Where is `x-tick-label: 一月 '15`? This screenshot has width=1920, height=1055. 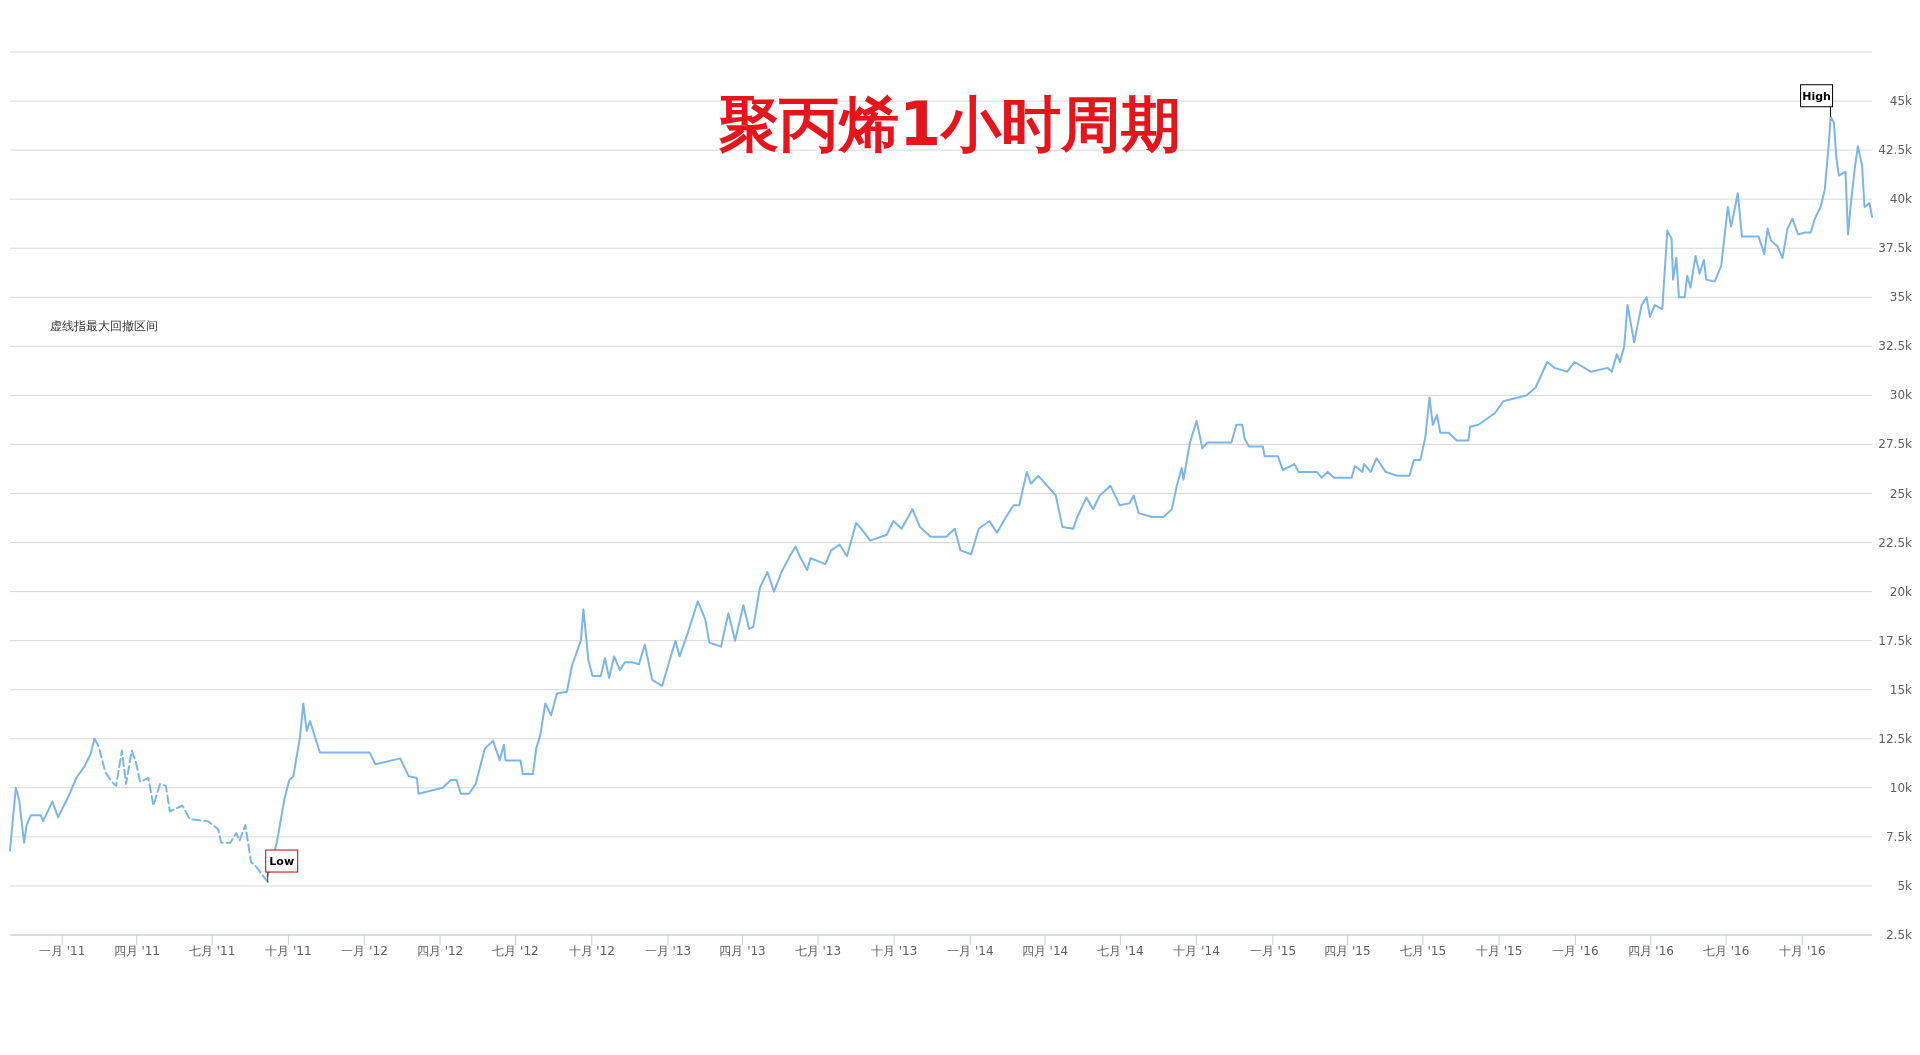
x-tick-label: 一月 '15 is located at coordinates (1273, 951).